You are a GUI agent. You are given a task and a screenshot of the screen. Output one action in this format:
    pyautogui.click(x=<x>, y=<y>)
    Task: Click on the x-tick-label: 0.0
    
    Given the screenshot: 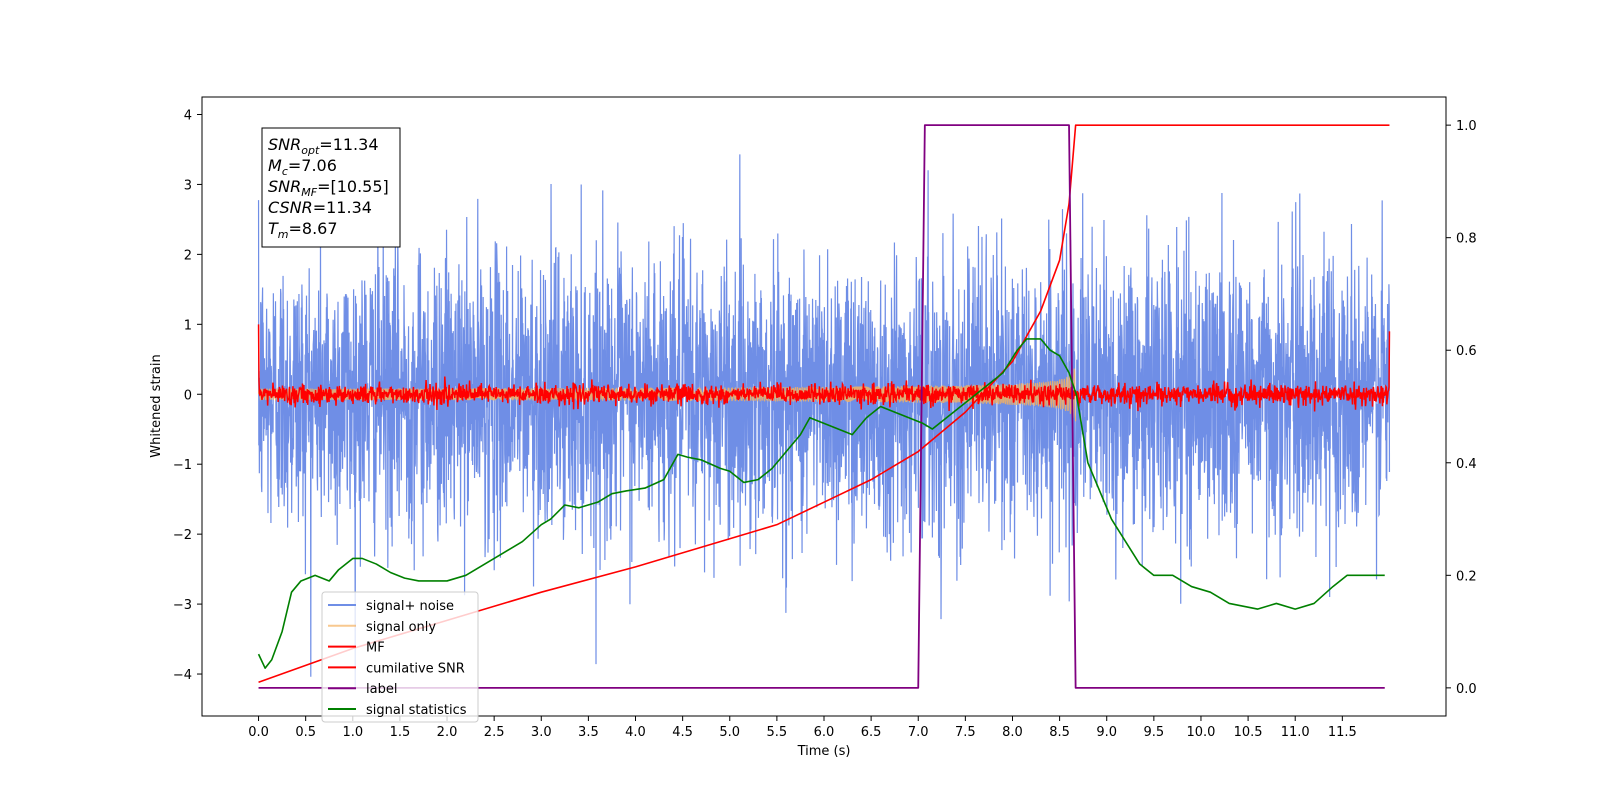 What is the action you would take?
    pyautogui.click(x=258, y=732)
    